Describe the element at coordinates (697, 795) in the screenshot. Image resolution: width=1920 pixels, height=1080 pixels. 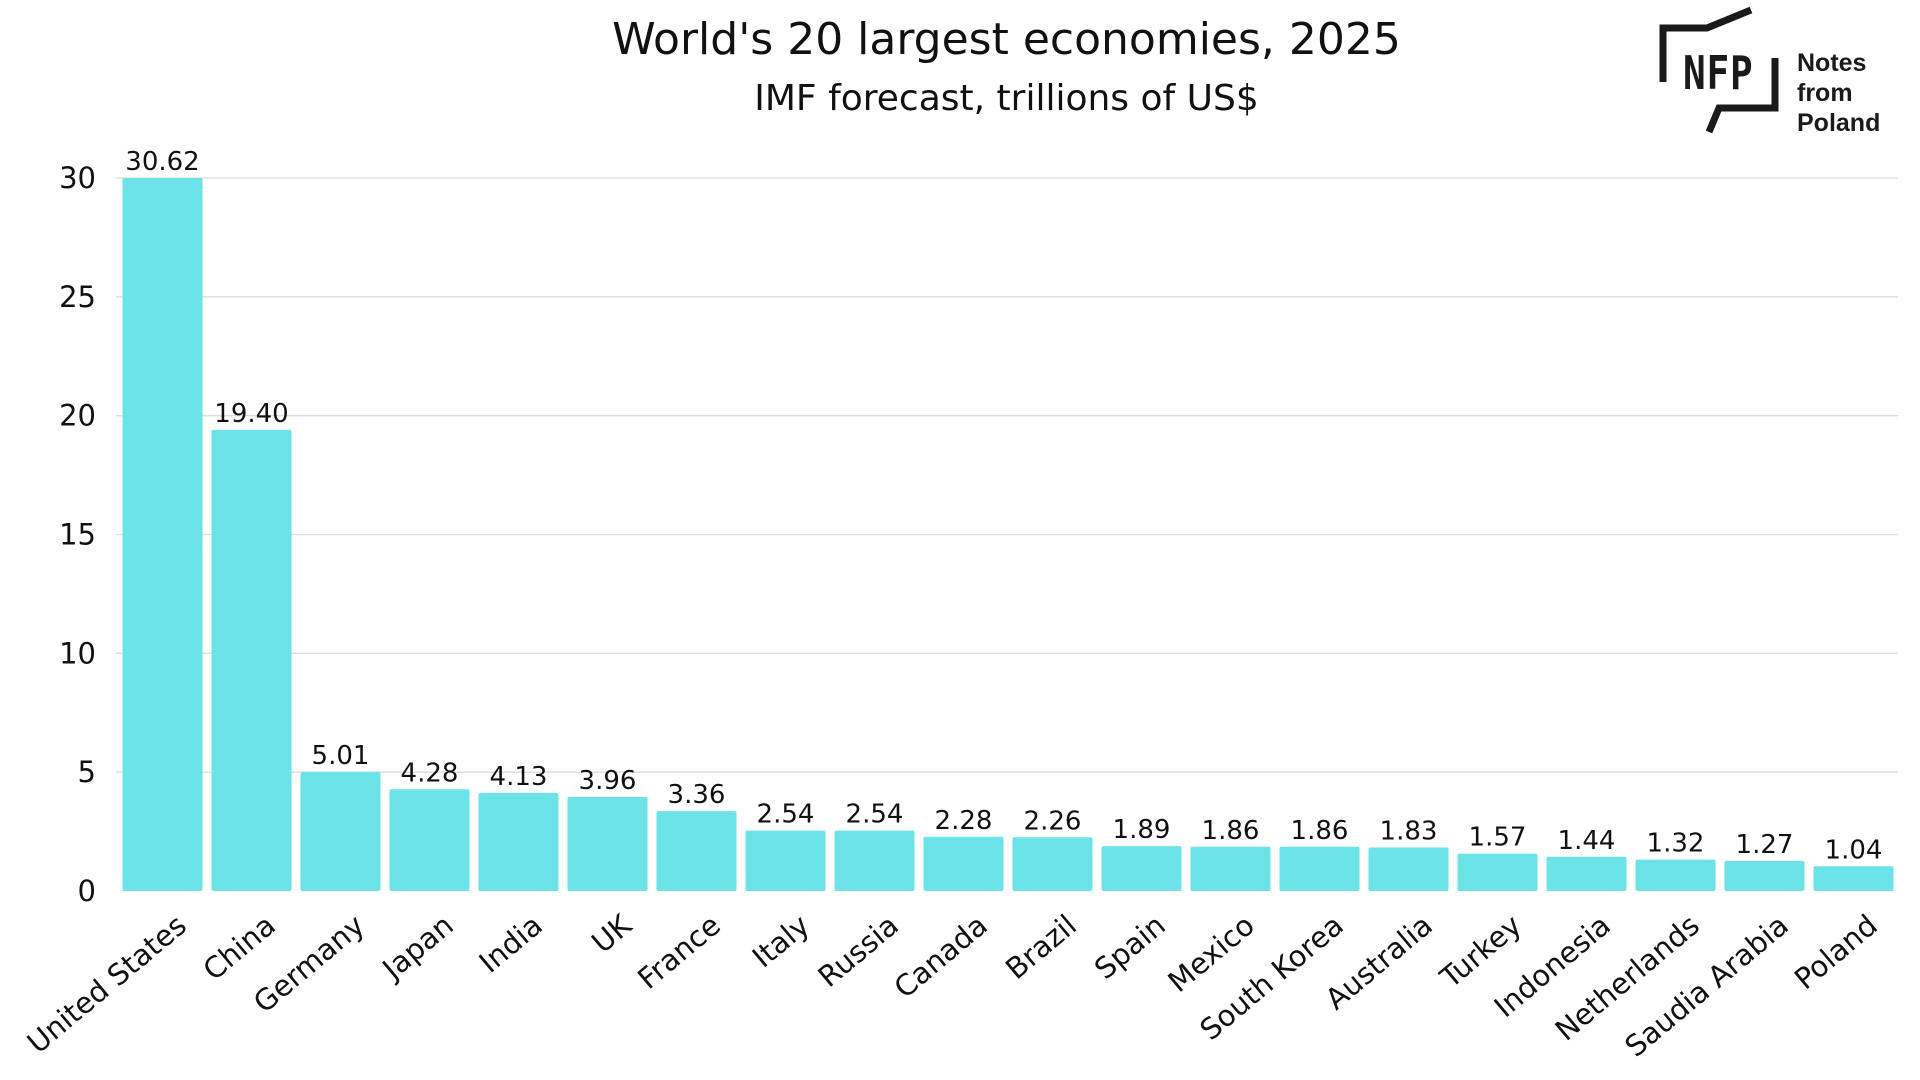
I see `data-label: 3.36` at that location.